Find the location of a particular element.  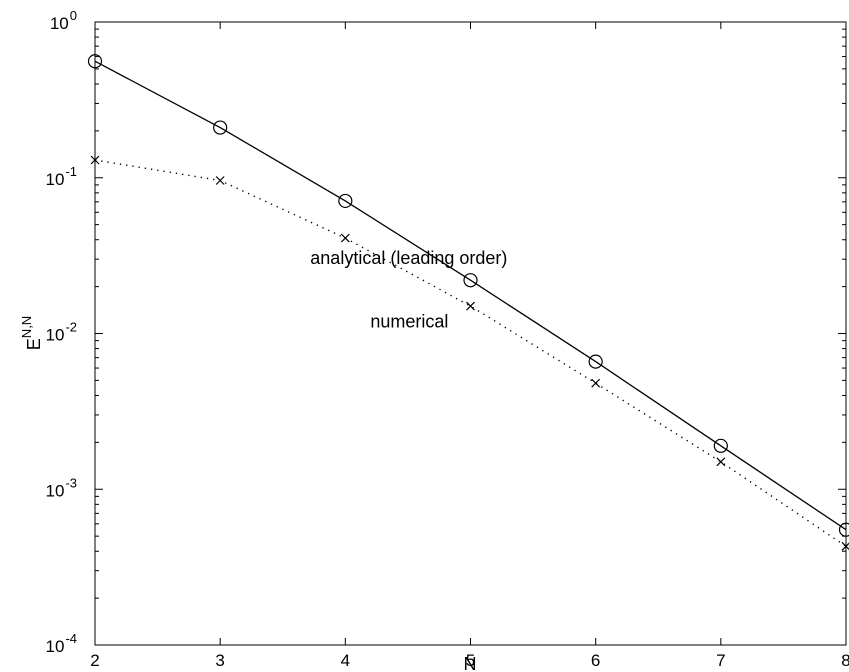

annotation-label: analytical (leading order) is located at coordinates (408, 258).